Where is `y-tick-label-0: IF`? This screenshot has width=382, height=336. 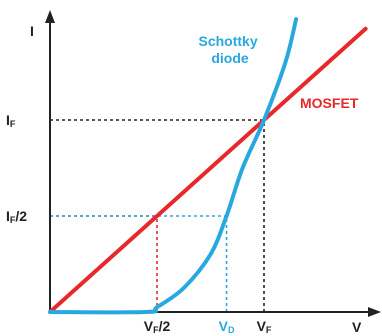 y-tick-label-0: IF is located at coordinates (11, 120).